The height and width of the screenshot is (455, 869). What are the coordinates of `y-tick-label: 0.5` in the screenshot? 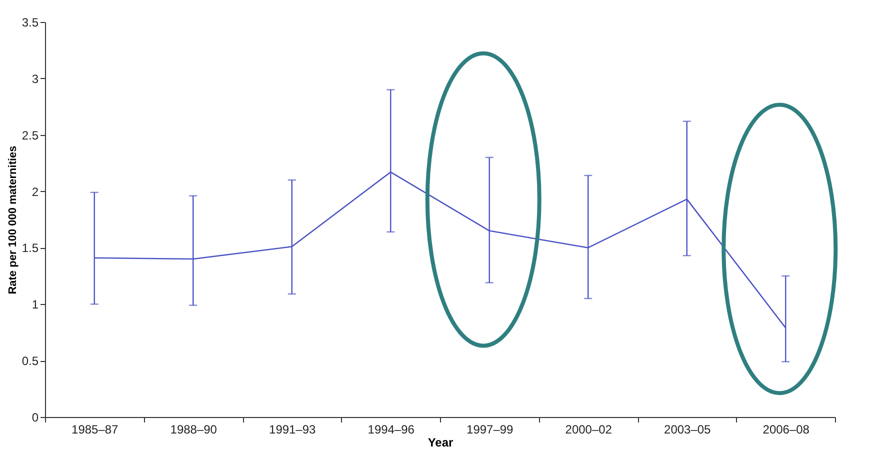 It's located at (30, 361).